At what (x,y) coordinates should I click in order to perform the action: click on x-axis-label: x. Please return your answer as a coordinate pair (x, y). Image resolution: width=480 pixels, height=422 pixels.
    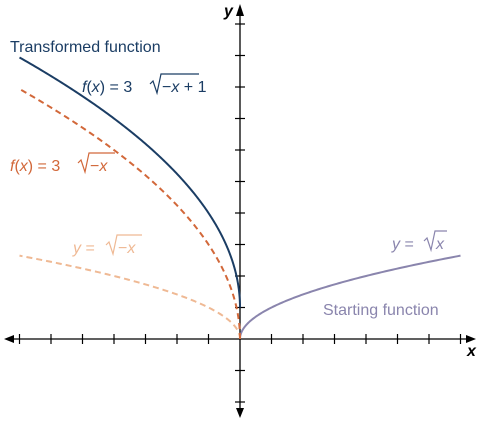
    Looking at the image, I should click on (471, 351).